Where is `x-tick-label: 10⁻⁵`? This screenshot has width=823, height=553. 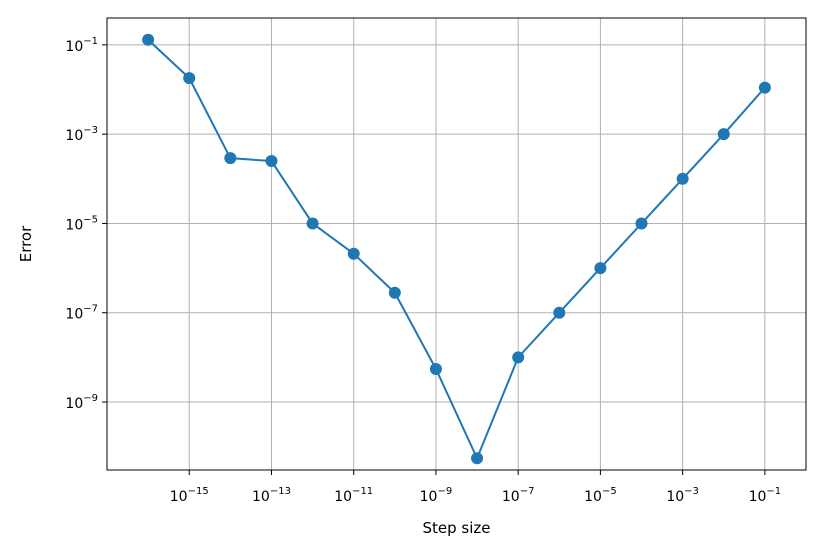
x-tick-label: 10⁻⁵ is located at coordinates (600, 495).